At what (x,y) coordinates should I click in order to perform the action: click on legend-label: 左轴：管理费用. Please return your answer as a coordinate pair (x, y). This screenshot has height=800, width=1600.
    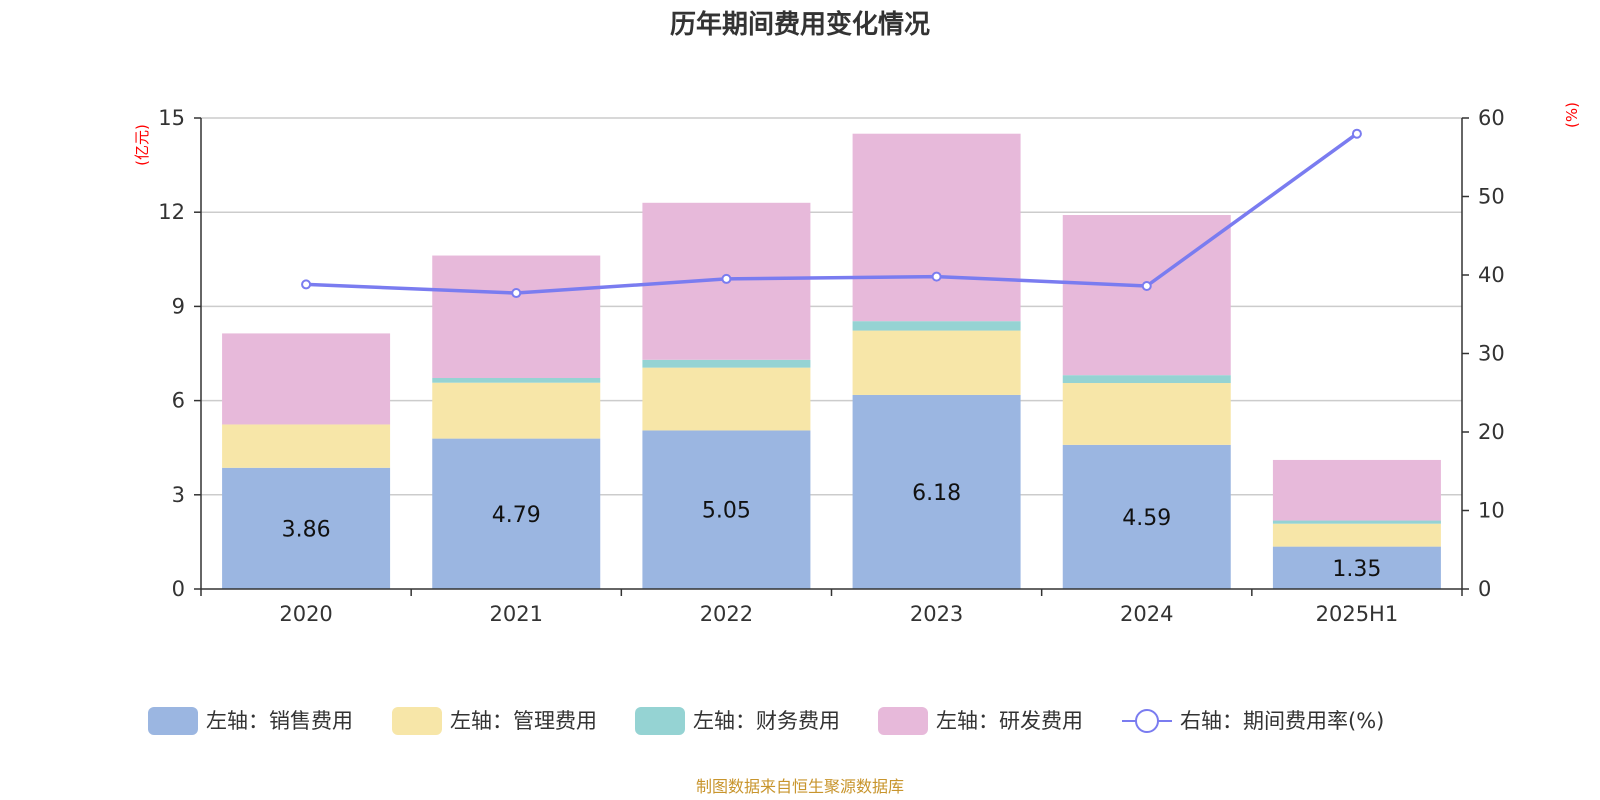
    Looking at the image, I should click on (523, 721).